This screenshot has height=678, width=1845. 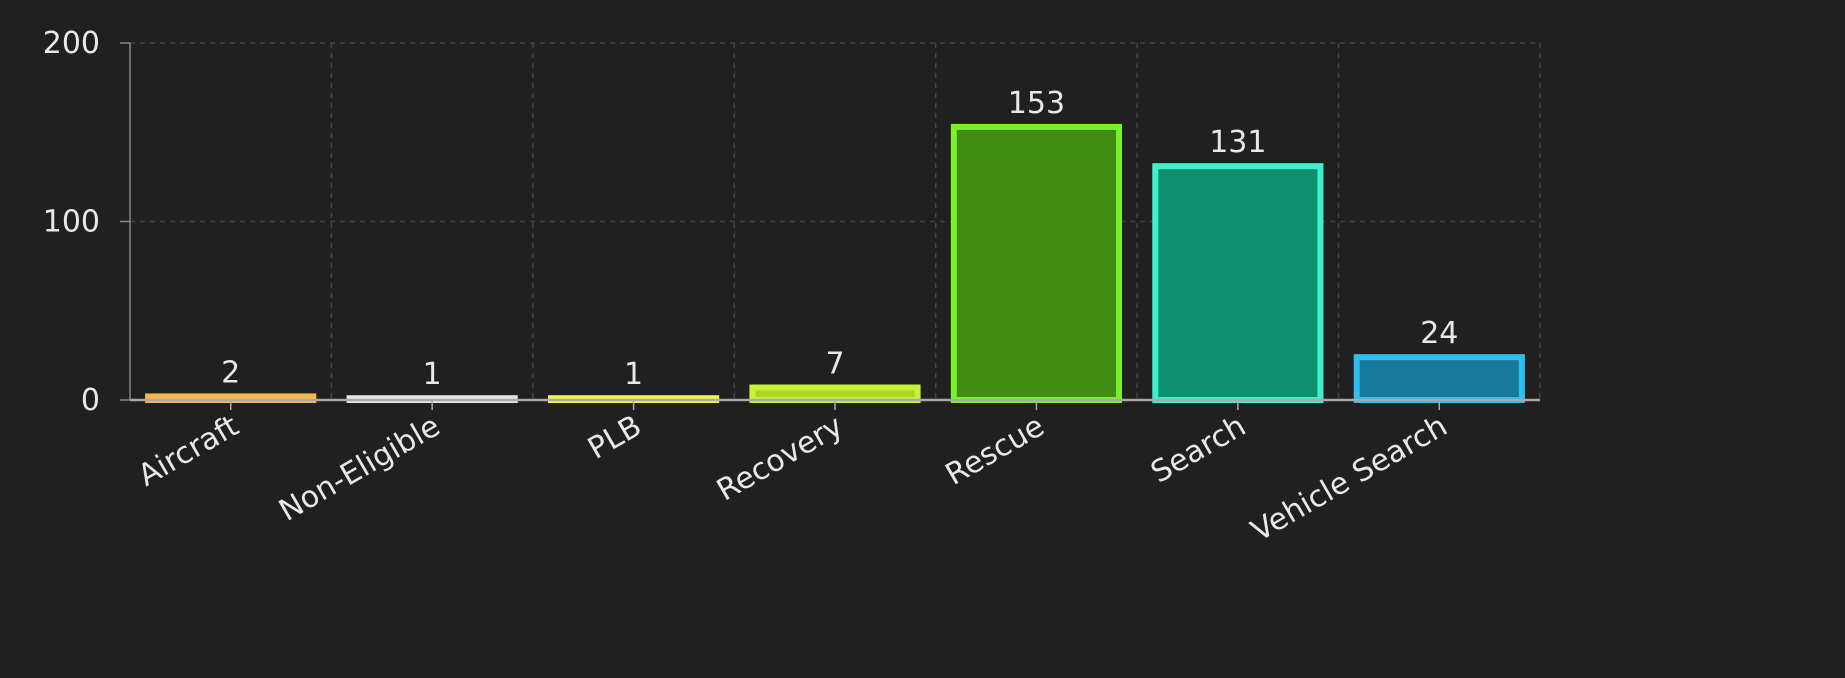 What do you see at coordinates (1237, 142) in the screenshot?
I see `data-label: 131` at bounding box center [1237, 142].